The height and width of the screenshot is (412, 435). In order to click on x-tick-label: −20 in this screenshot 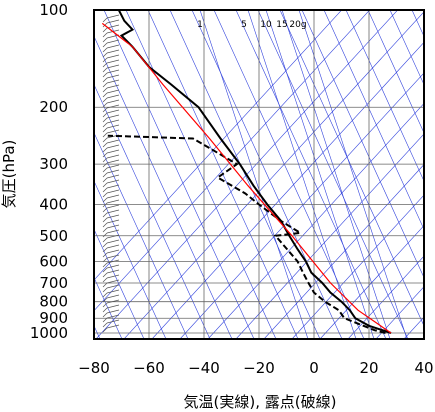, I will do `click(259, 368)`.